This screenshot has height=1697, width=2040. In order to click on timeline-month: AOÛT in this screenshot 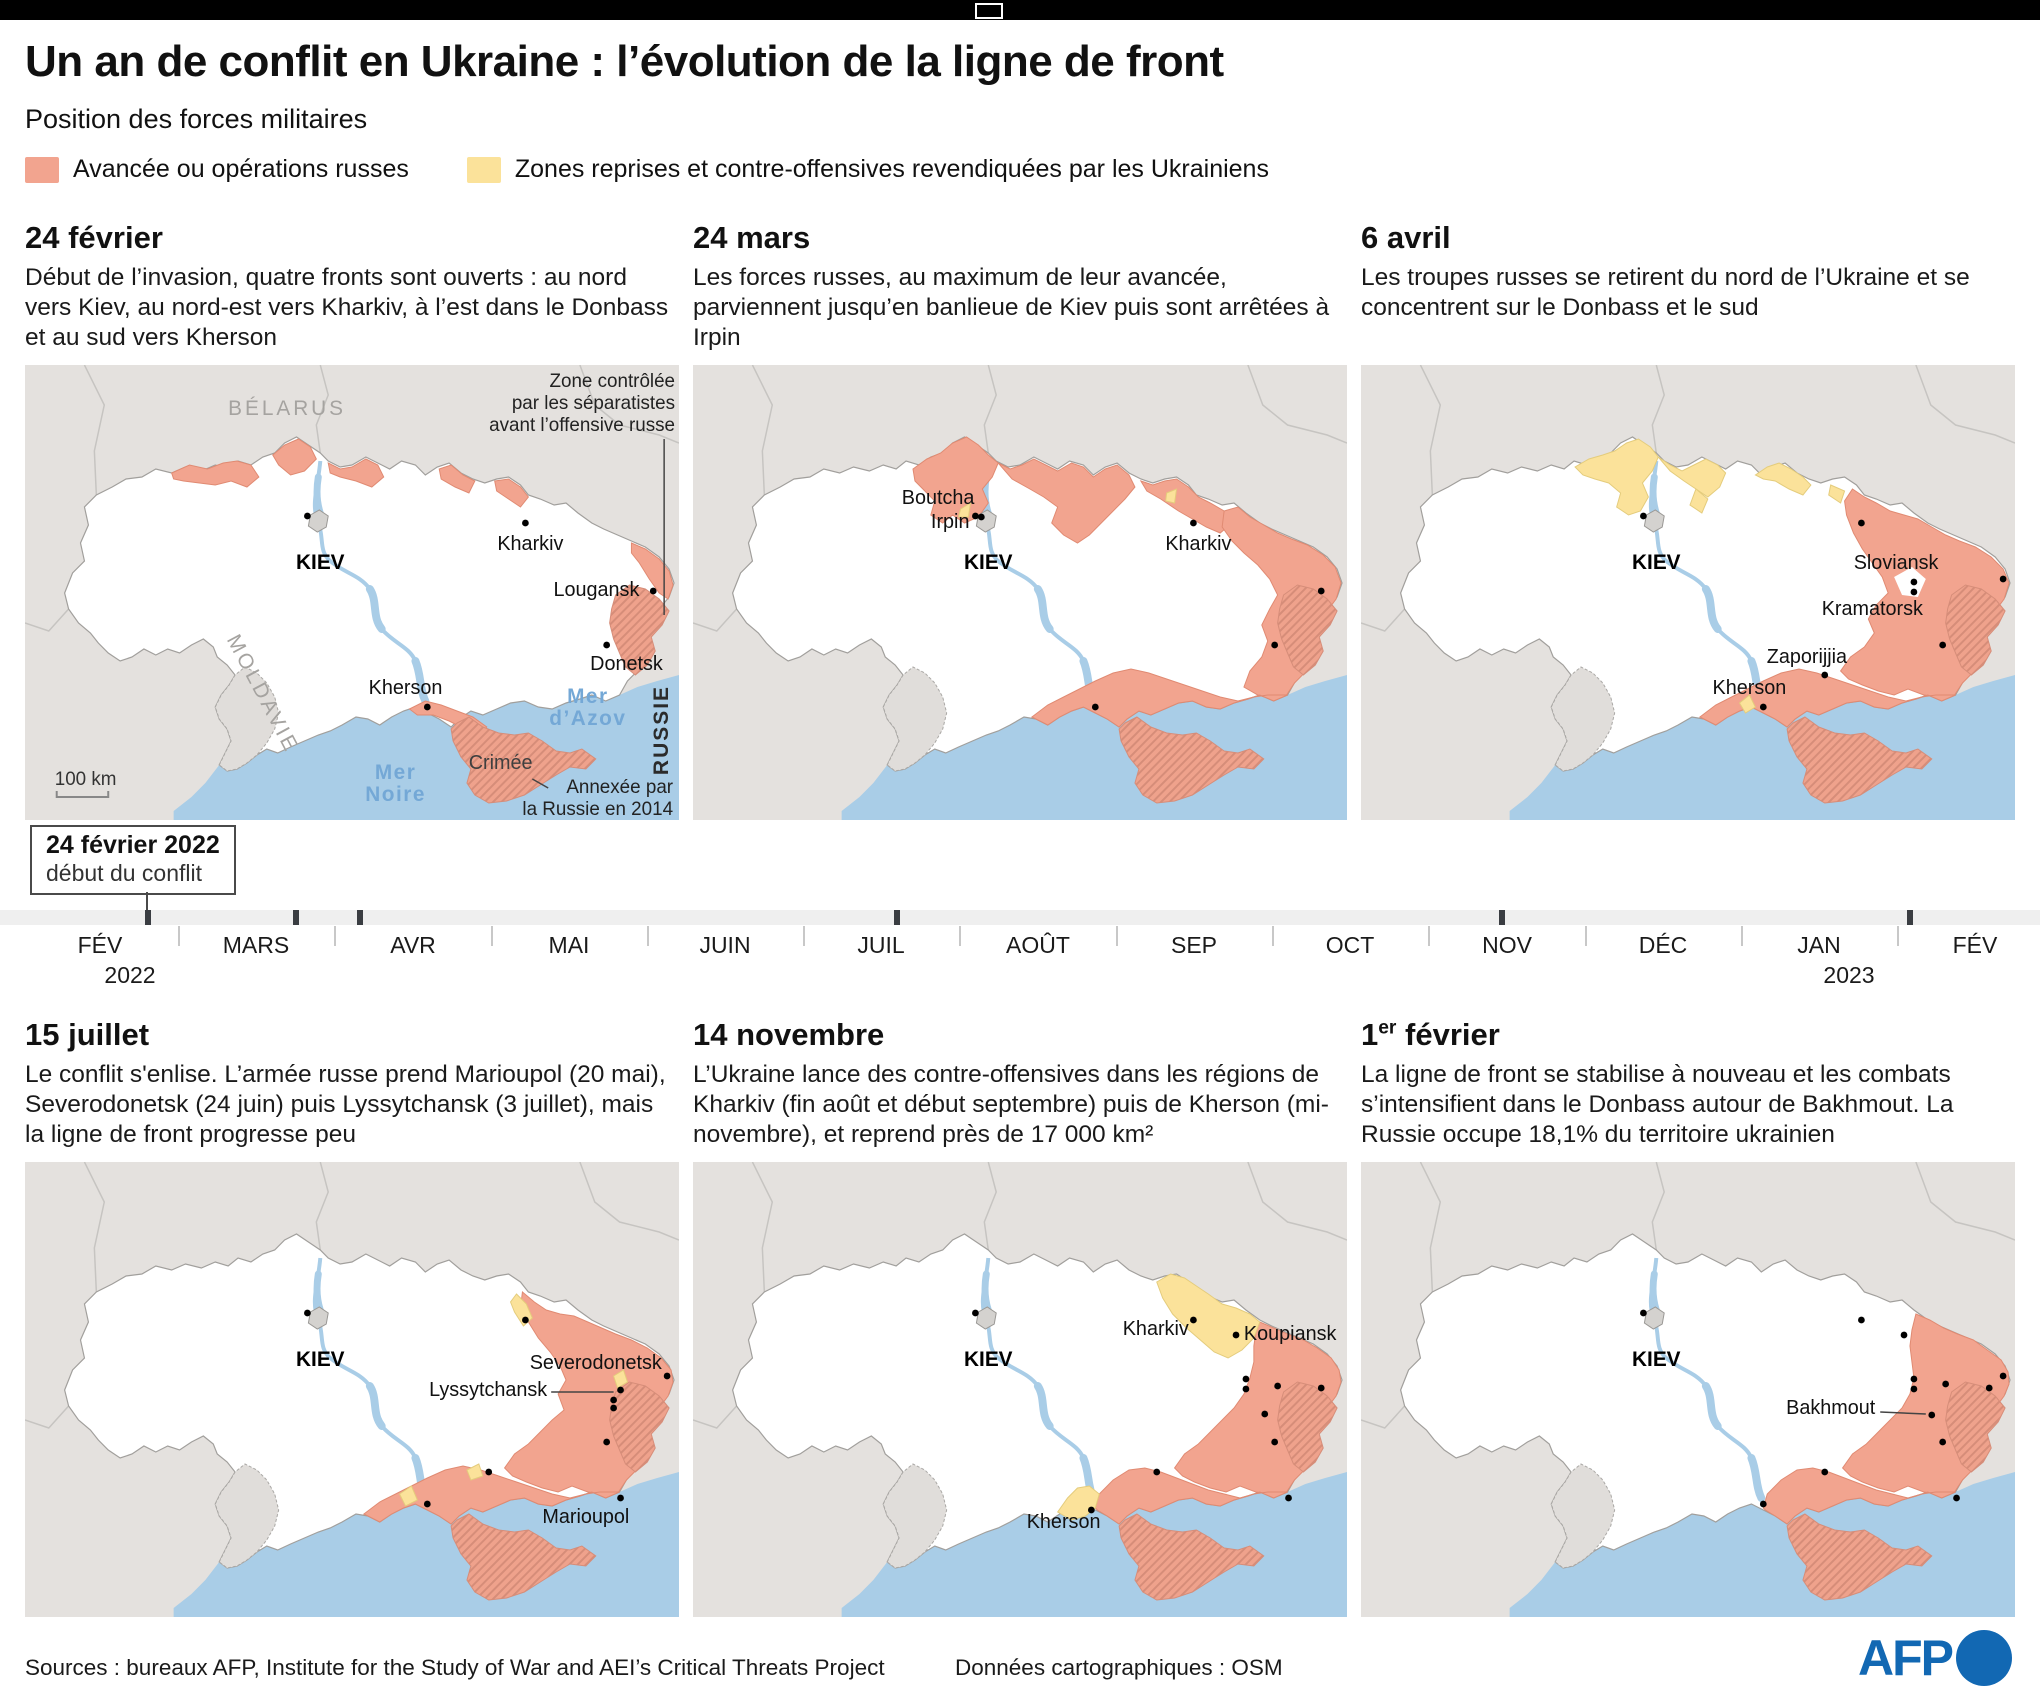, I will do `click(1038, 945)`.